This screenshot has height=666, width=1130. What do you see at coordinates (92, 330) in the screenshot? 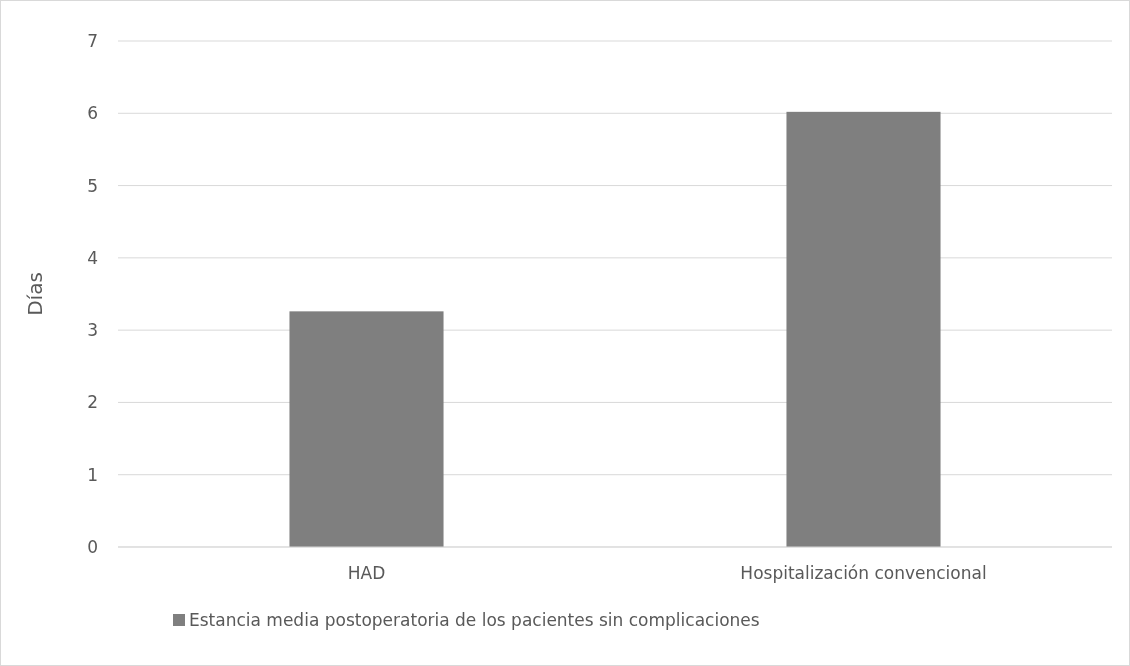
I see `y-tick-label: 3` at bounding box center [92, 330].